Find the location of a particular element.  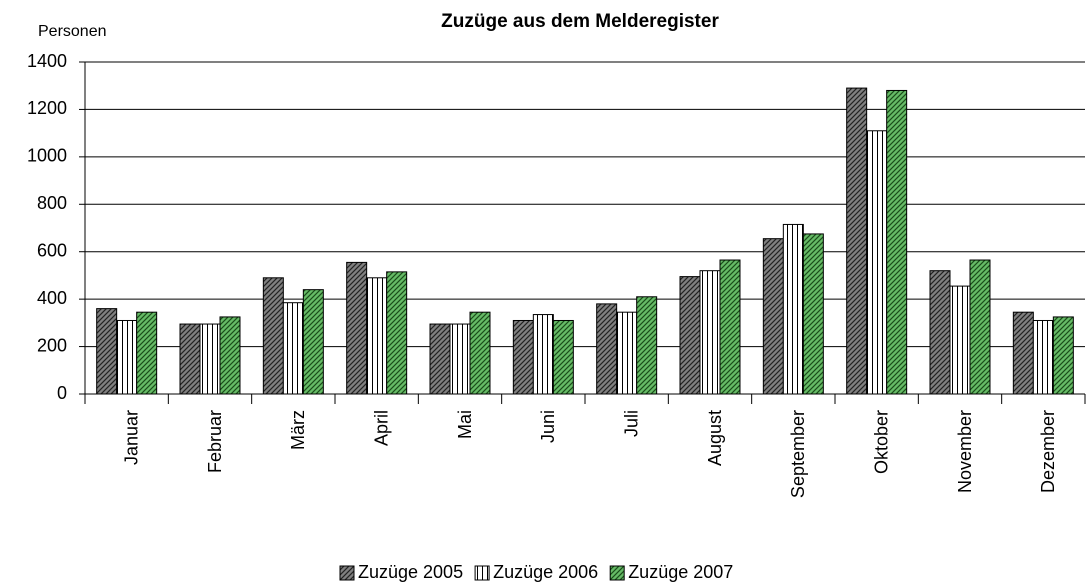

legend-label: Zuzüge 2006 is located at coordinates (545, 572).